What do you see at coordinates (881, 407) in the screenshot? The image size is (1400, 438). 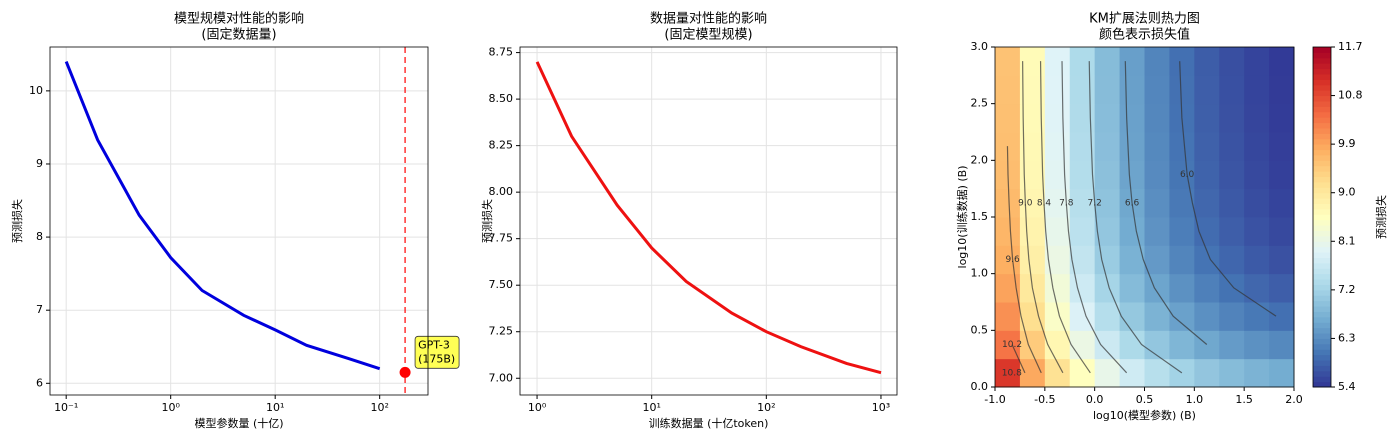 I see `x-tick-label: 10³` at bounding box center [881, 407].